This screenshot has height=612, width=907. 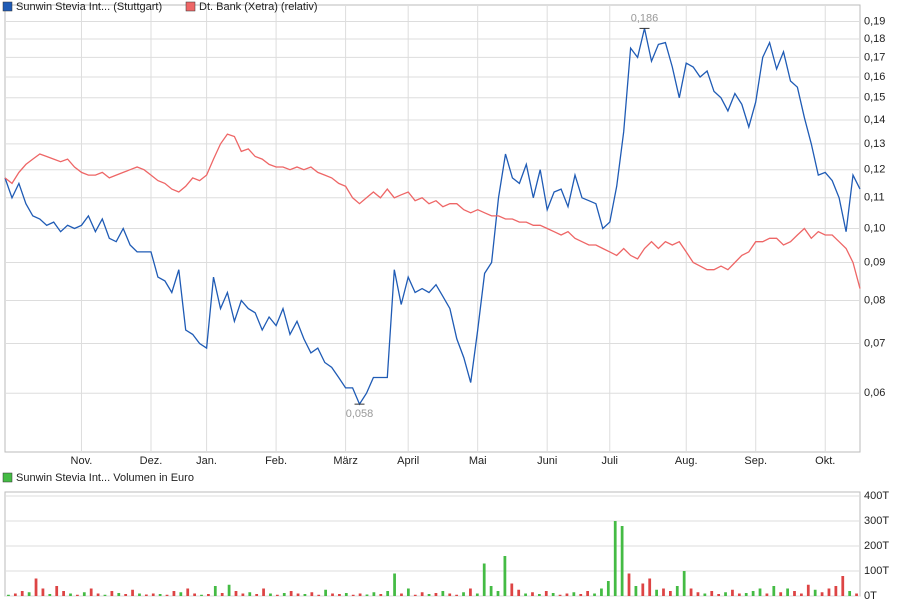 What do you see at coordinates (105, 478) in the screenshot?
I see `legend-label: Sunwin Stevia Int... Volumen in Euro` at bounding box center [105, 478].